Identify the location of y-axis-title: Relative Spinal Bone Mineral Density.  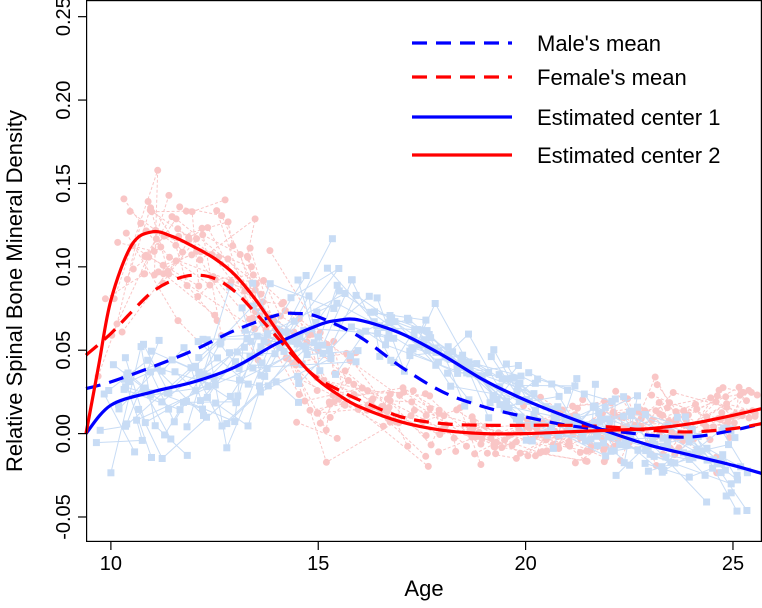
(14, 291).